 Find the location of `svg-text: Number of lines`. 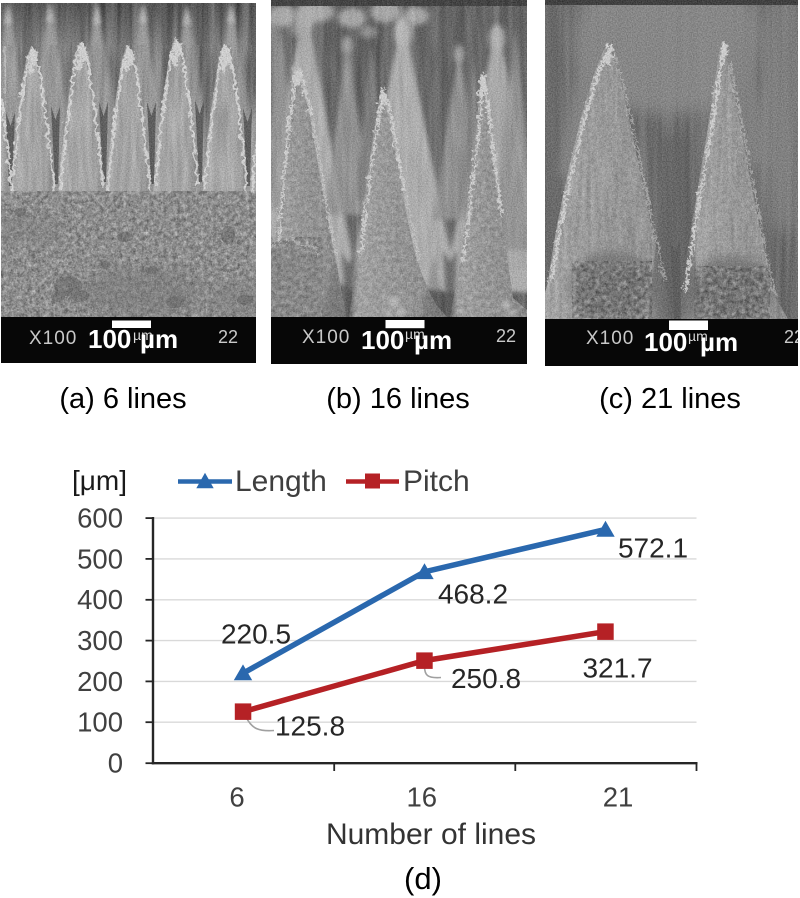

svg-text: Number of lines is located at coordinates (431, 834).